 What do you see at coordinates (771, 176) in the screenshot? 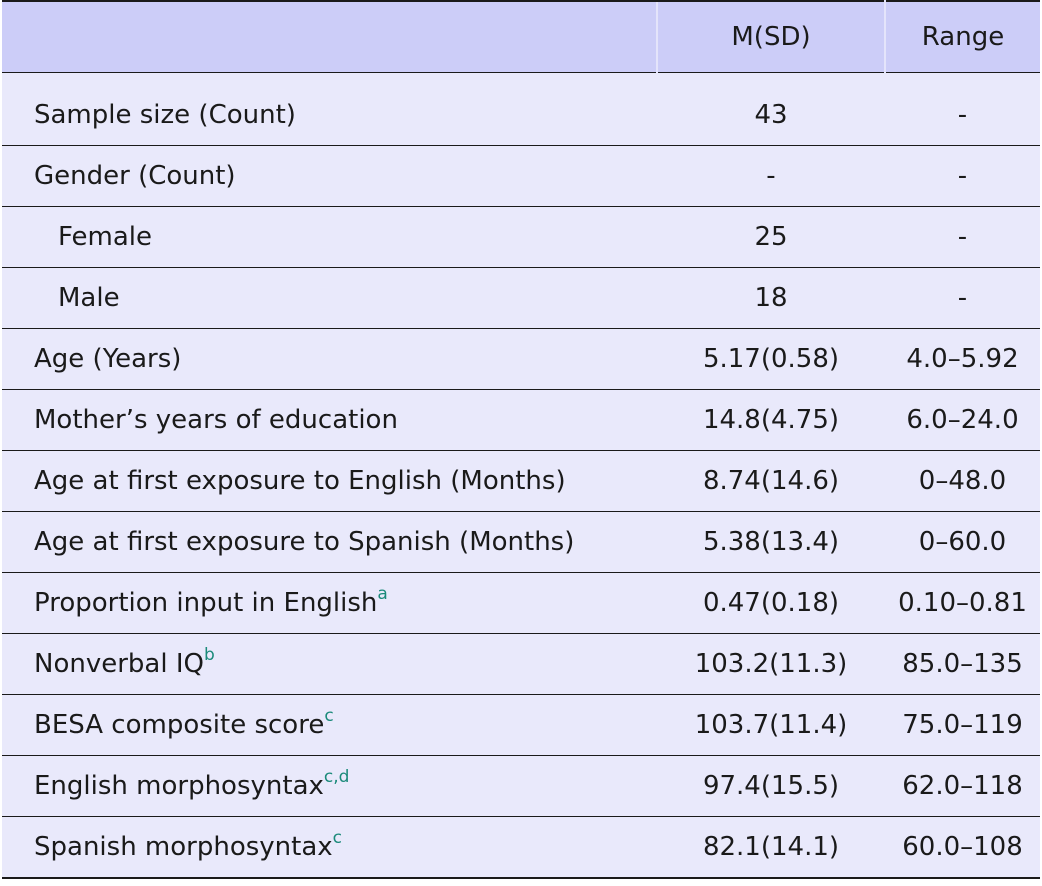
I see `row-msd: -` at bounding box center [771, 176].